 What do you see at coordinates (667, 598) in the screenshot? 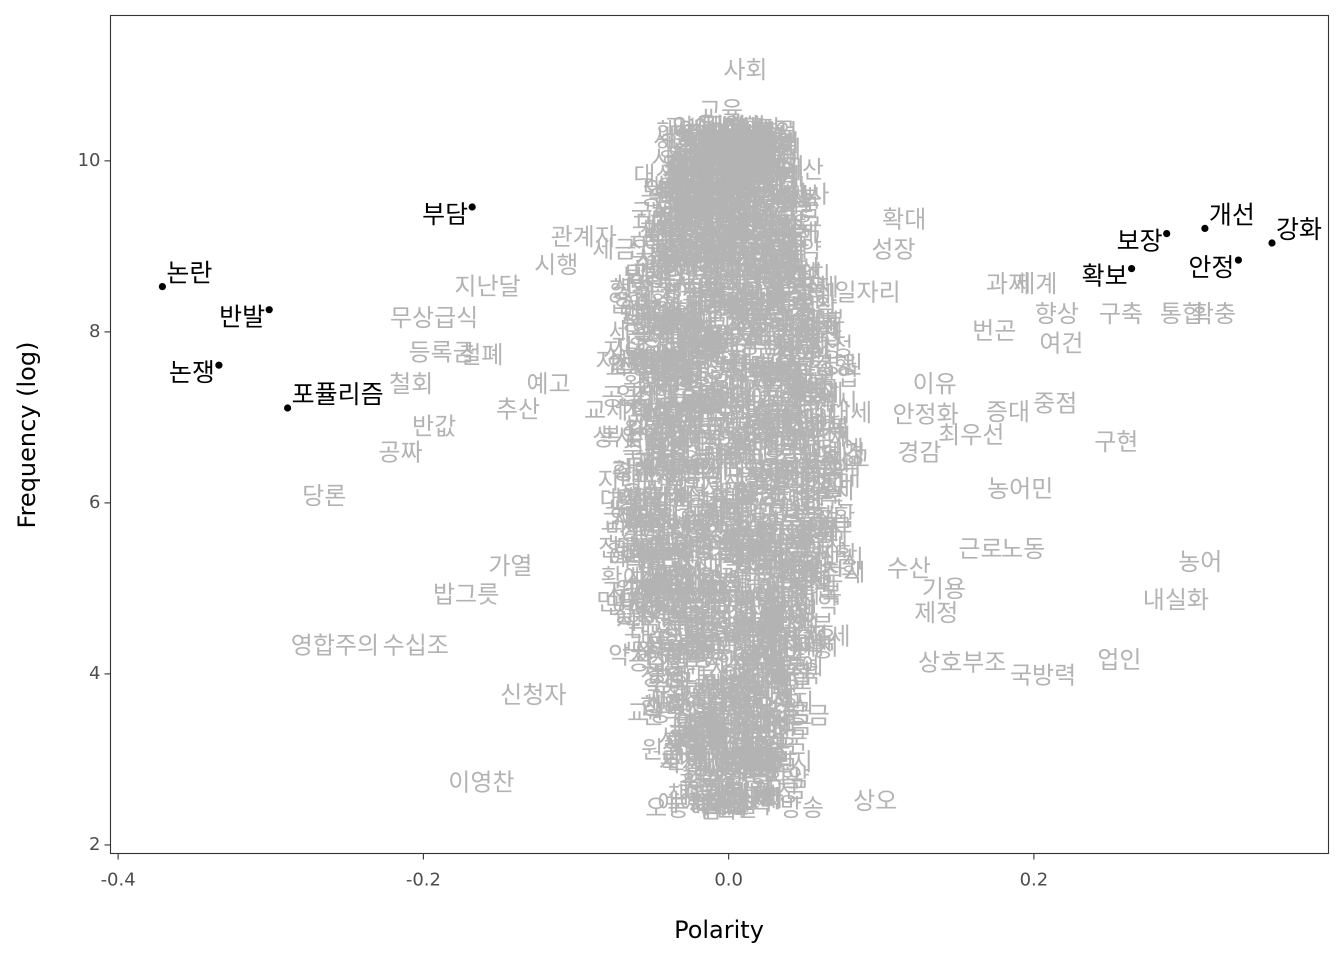
I see `cloud-word: 정예` at bounding box center [667, 598].